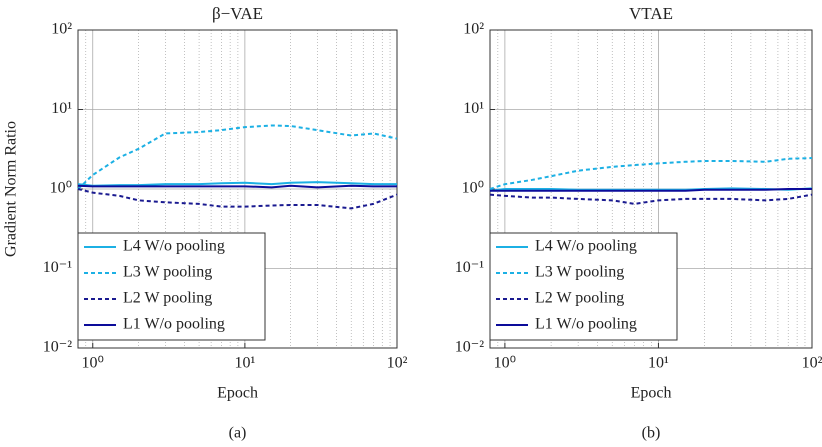  Describe the element at coordinates (238, 433) in the screenshot. I see `caption: (a)` at that location.